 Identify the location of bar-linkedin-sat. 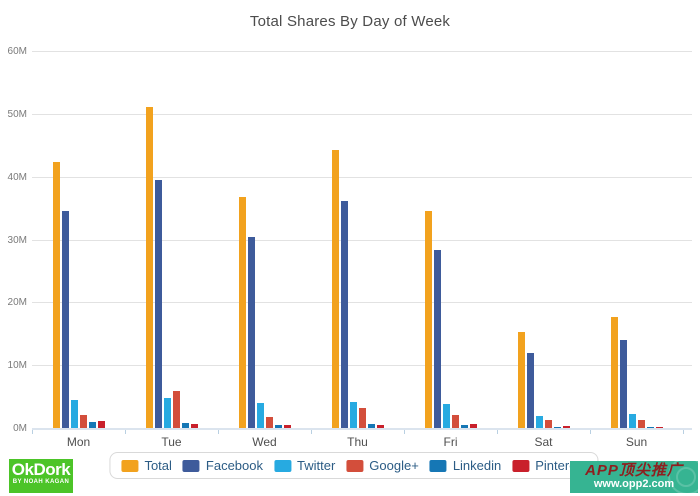
(557, 427).